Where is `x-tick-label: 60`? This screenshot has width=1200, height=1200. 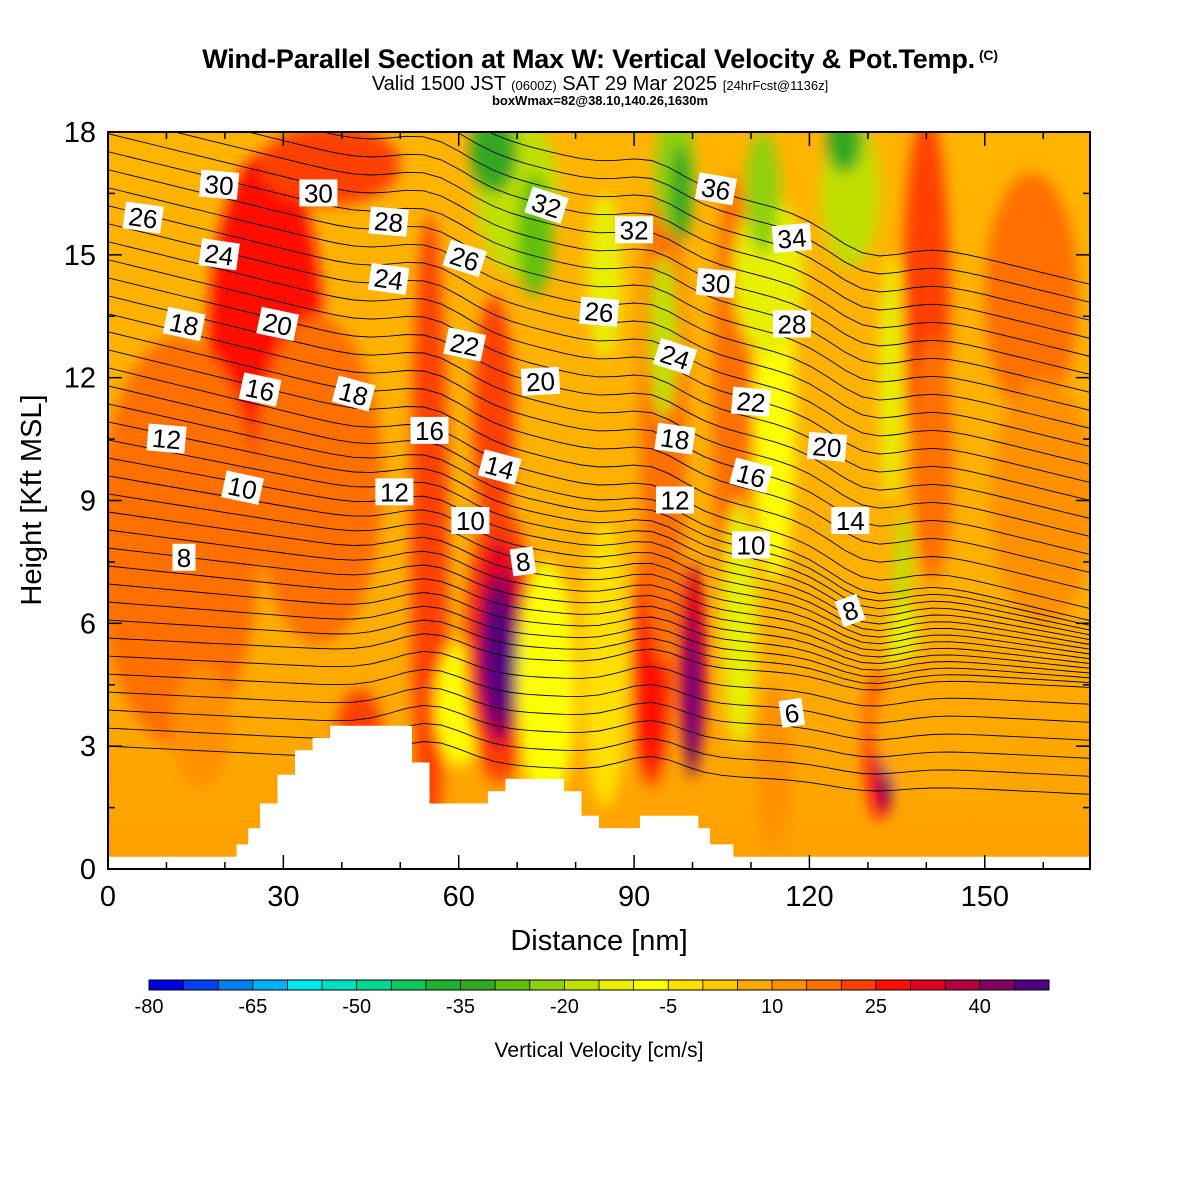
x-tick-label: 60 is located at coordinates (459, 897).